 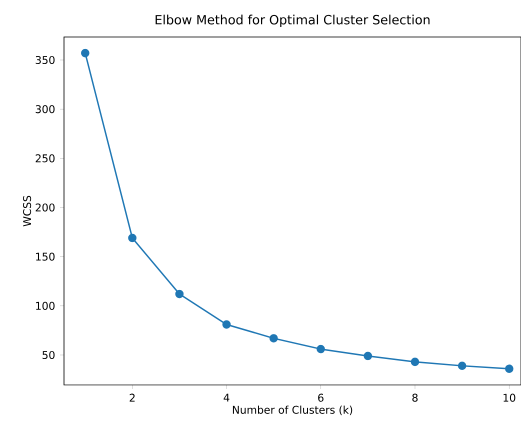 I want to click on x-tick-label: 8, so click(x=415, y=398).